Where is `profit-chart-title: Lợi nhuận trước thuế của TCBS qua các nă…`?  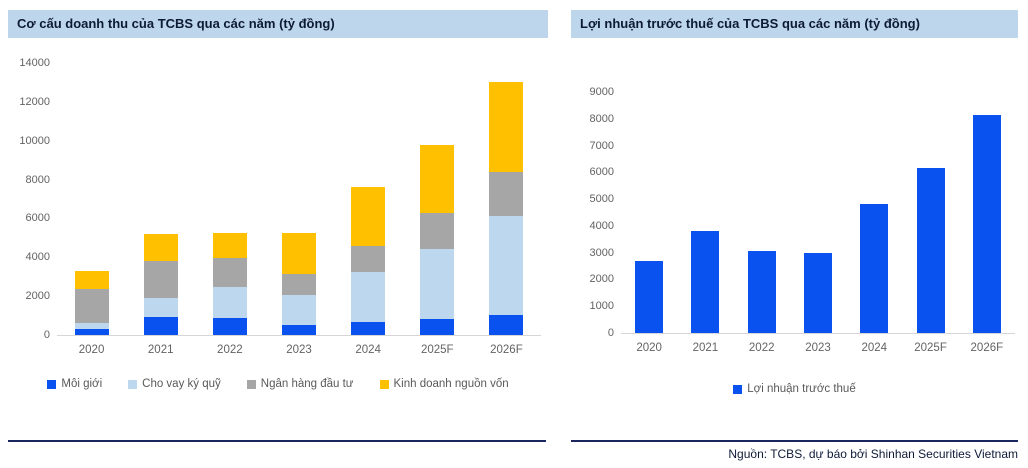 profit-chart-title: Lợi nhuận trước thuế của TCBS qua các nă… is located at coordinates (794, 24).